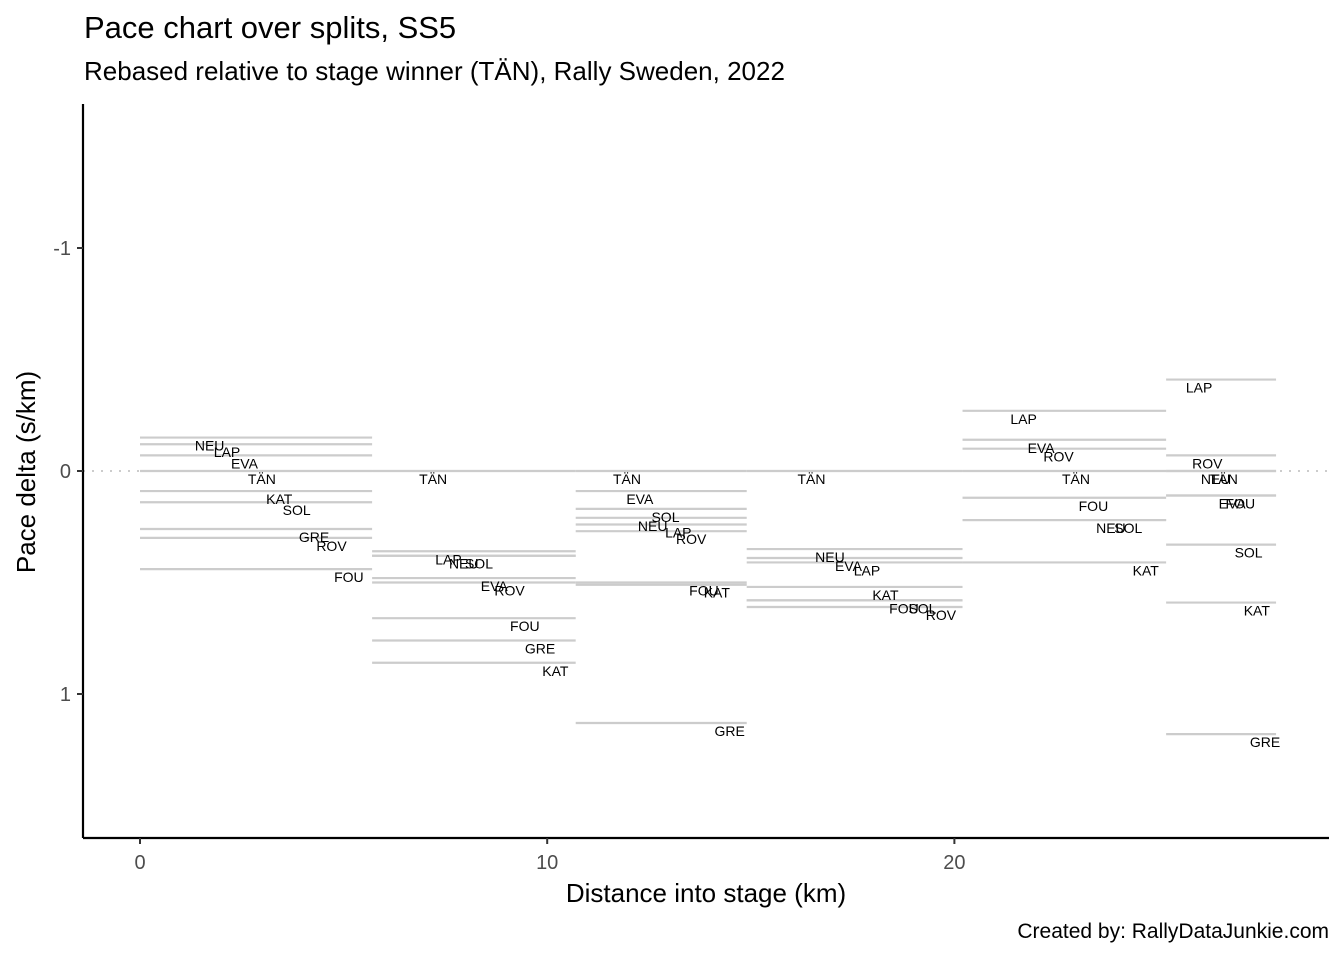  I want to click on y-axis-title: Pace delta (s/km), so click(26, 472).